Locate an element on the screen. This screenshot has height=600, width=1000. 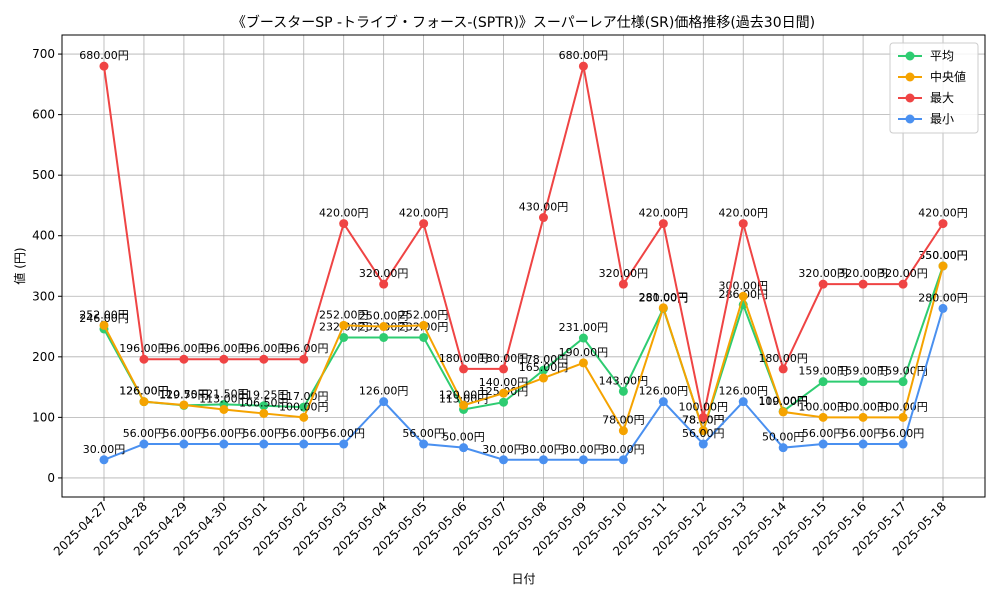
y-tick-label: 400 is located at coordinates (43, 236).